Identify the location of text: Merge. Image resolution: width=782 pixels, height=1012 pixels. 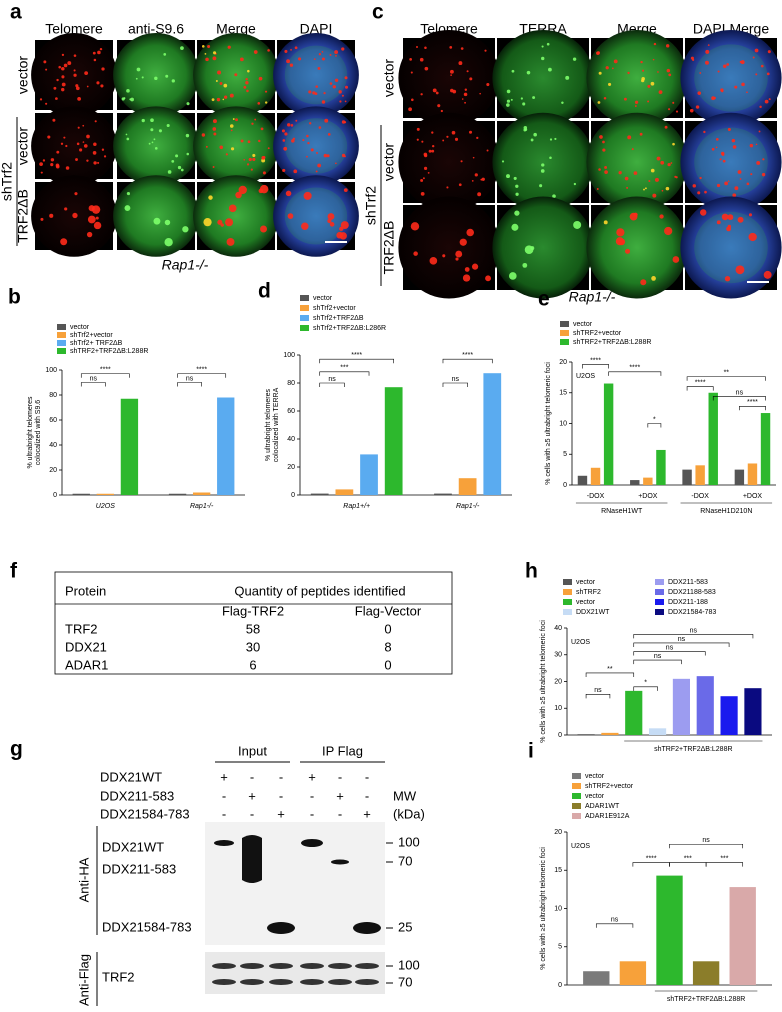
(236, 29).